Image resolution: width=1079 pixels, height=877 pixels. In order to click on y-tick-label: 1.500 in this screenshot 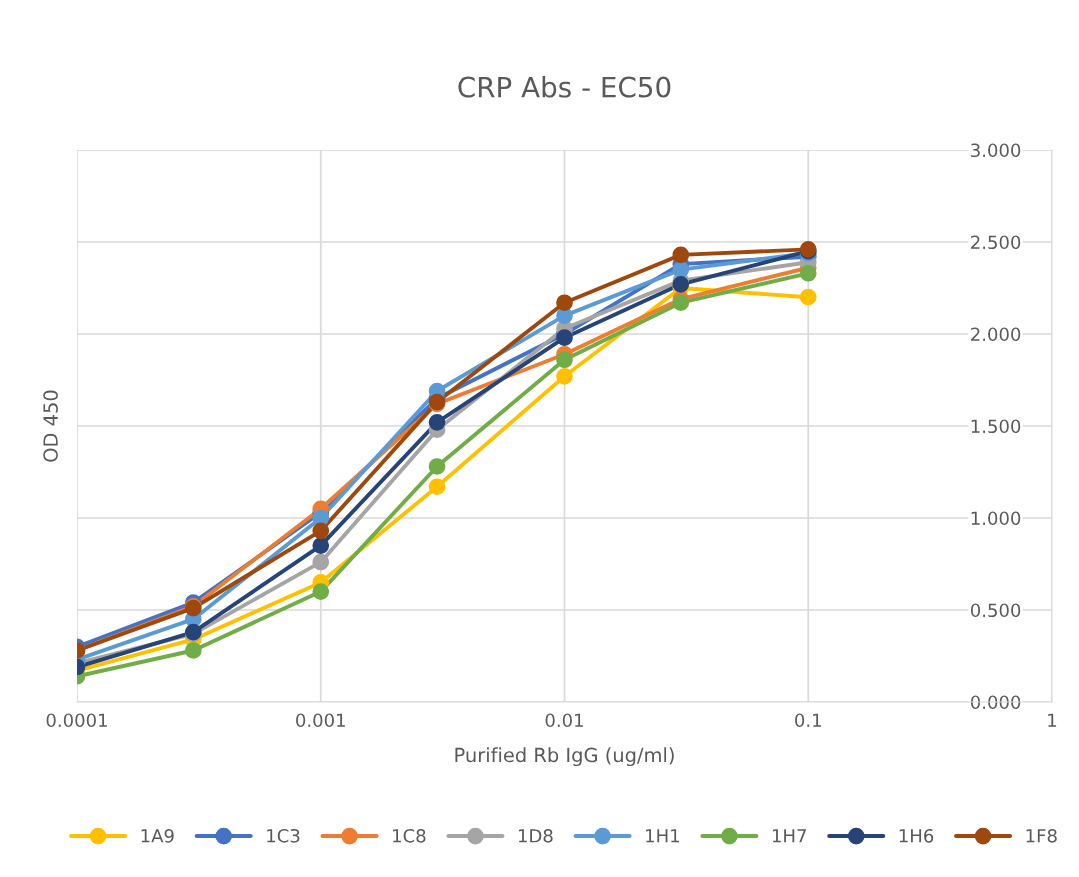, I will do `click(996, 426)`.